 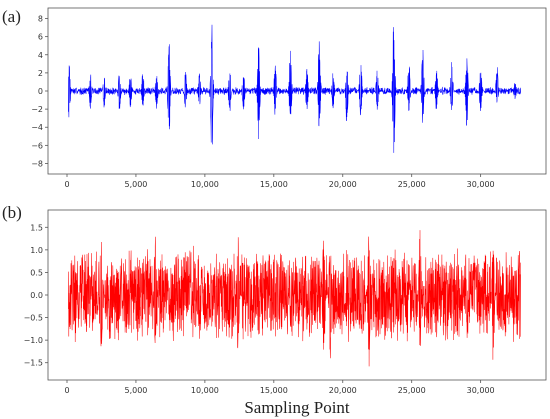 I want to click on panel-b-x-axis: 0 5,000 10,000 15,000 20,000 25,000 30,000, so click(x=279, y=387).